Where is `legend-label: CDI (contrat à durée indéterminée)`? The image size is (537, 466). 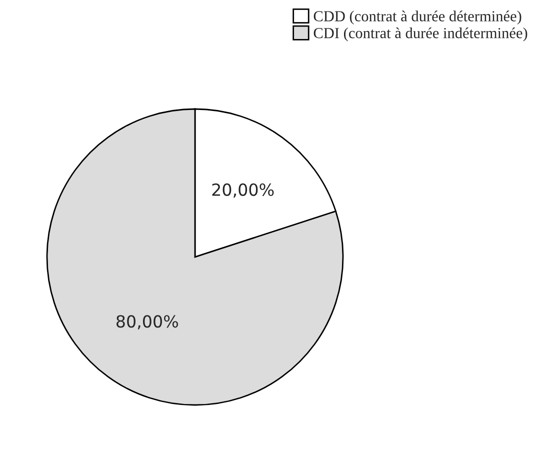
legend-label: CDI (contrat à durée indéterminée) is located at coordinates (421, 34).